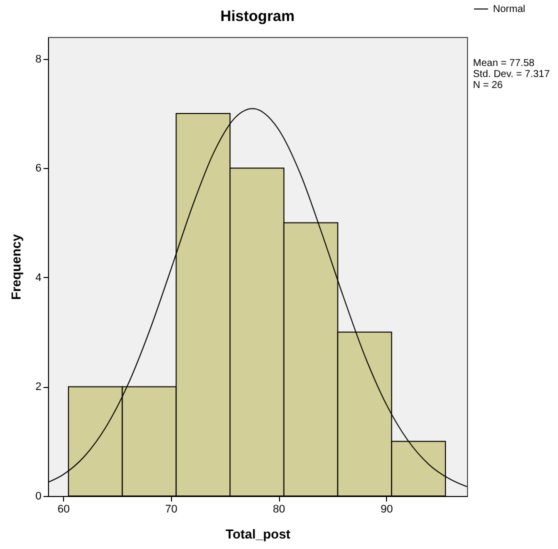 This screenshot has width=558, height=549. What do you see at coordinates (38, 278) in the screenshot?
I see `y-tick-label: 4` at bounding box center [38, 278].